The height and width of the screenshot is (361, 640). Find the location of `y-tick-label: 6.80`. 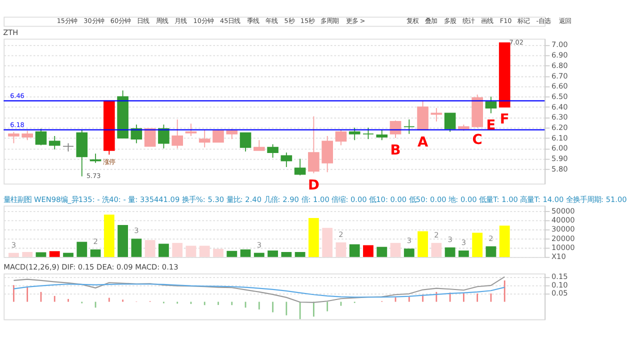

y-tick-label: 6.80 is located at coordinates (560, 65).